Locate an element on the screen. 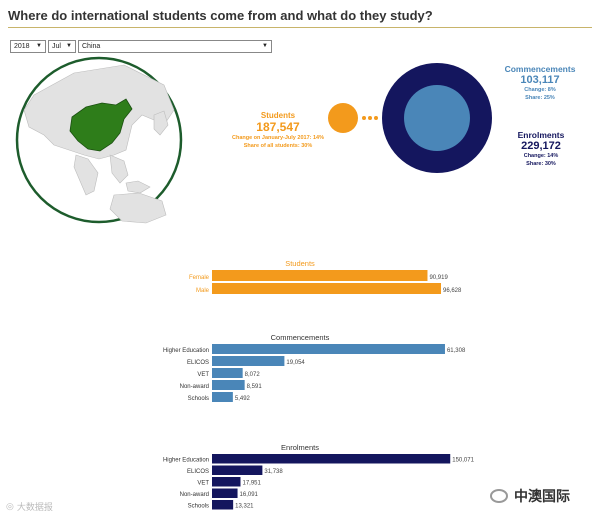 The width and height of the screenshot is (600, 523). enrolments-summary-share: Share: 30% is located at coordinates (541, 164).